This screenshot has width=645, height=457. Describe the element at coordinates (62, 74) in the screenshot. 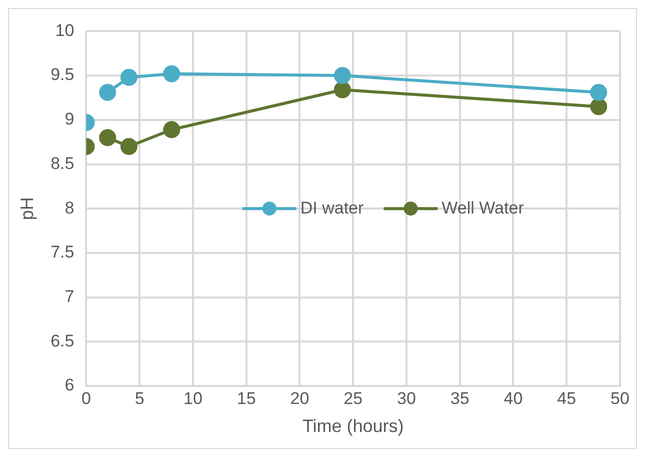

I see `y-tick-label: 9.5` at that location.